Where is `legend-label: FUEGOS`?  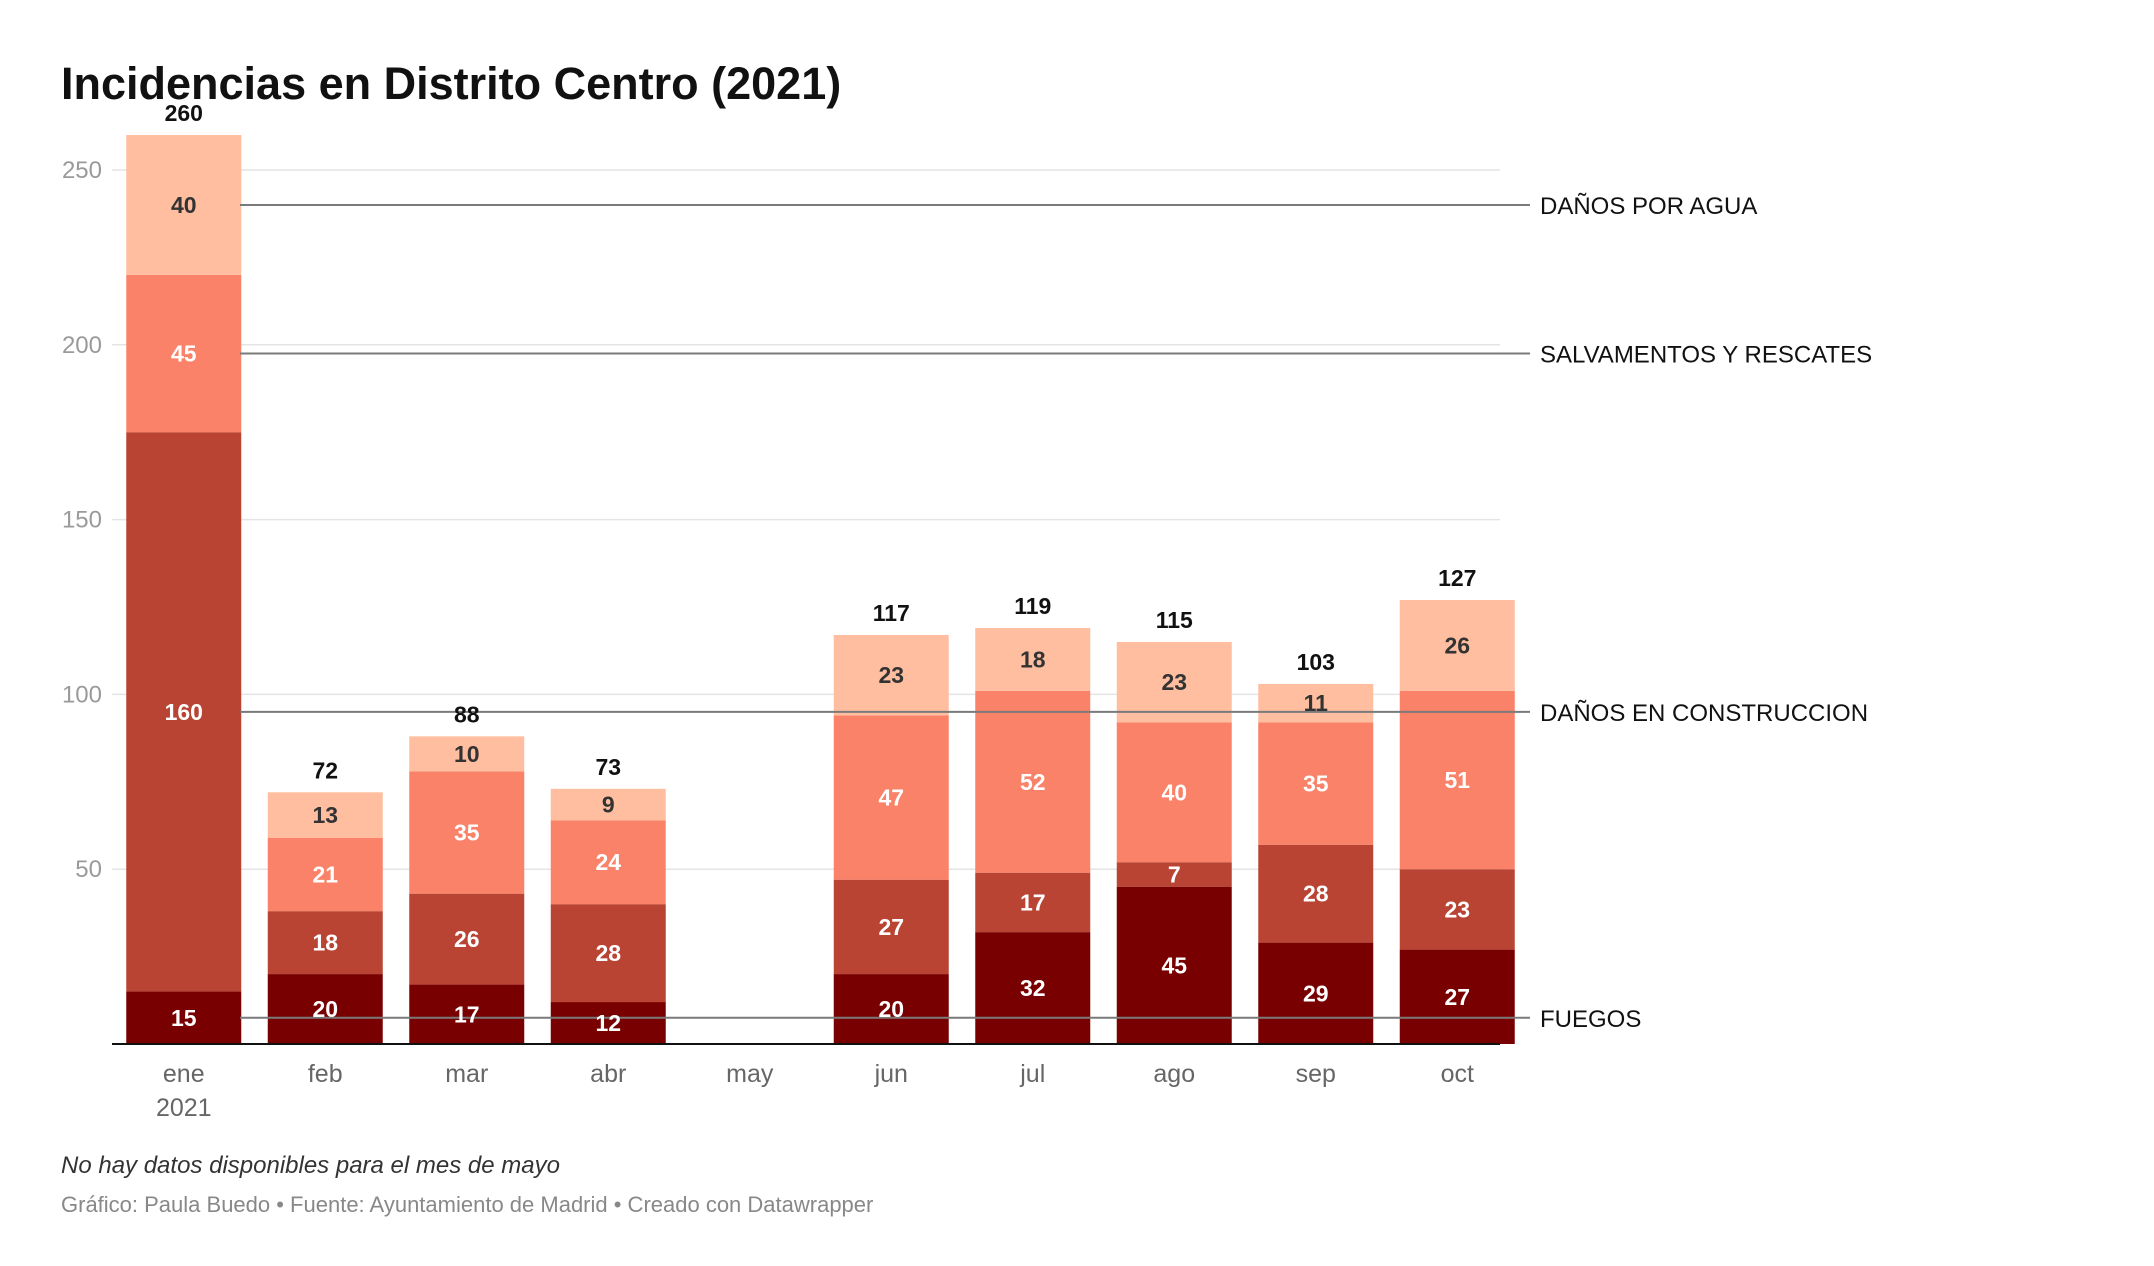
legend-label: FUEGOS is located at coordinates (1590, 1019).